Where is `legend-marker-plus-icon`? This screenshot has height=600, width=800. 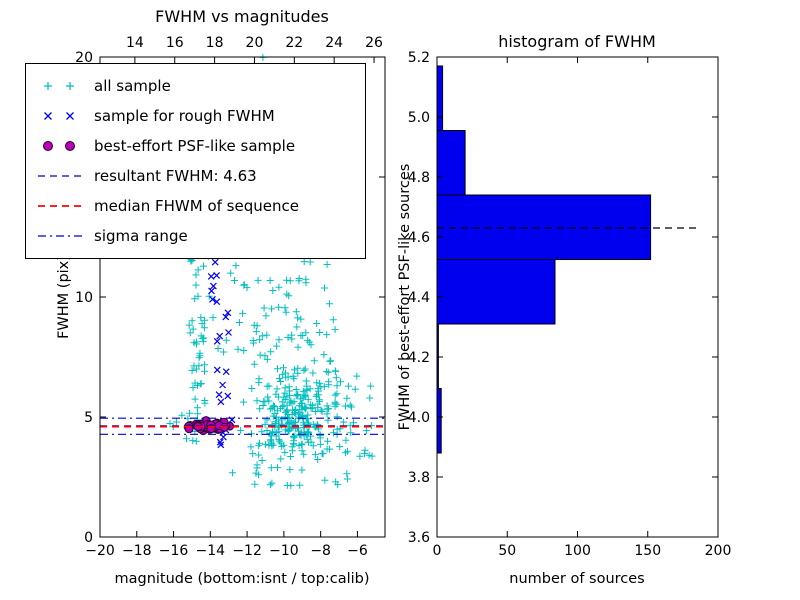
legend-marker-plus-icon is located at coordinates (59, 86).